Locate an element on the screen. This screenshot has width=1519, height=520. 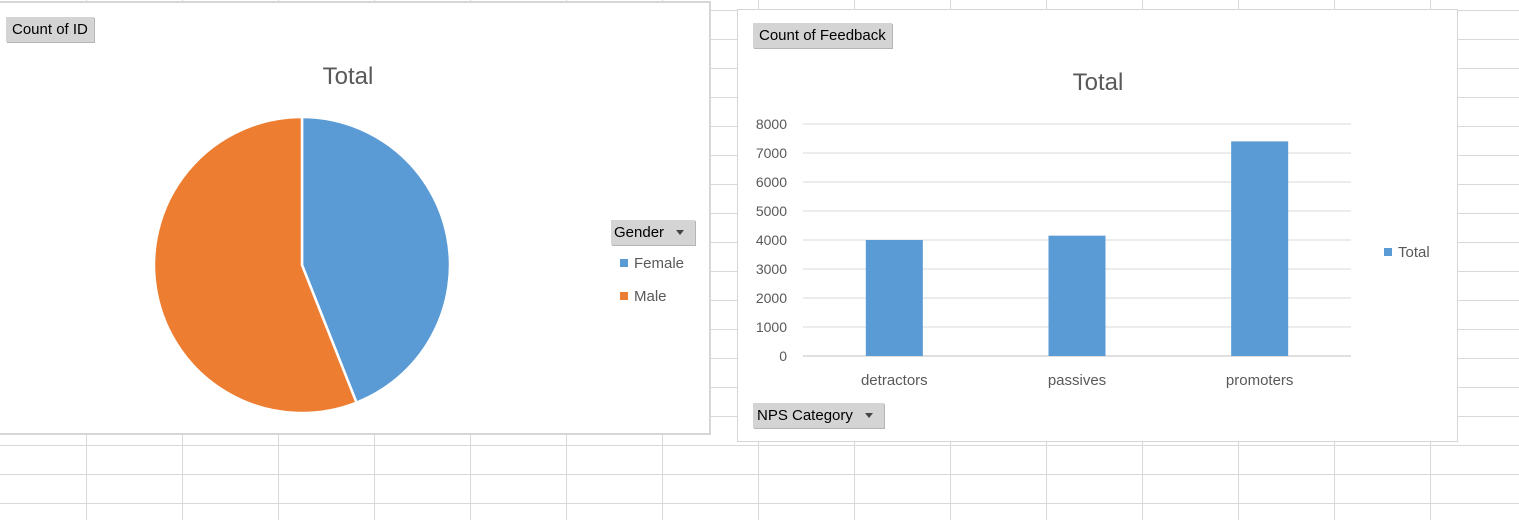
pie-slice-male is located at coordinates (255, 265).